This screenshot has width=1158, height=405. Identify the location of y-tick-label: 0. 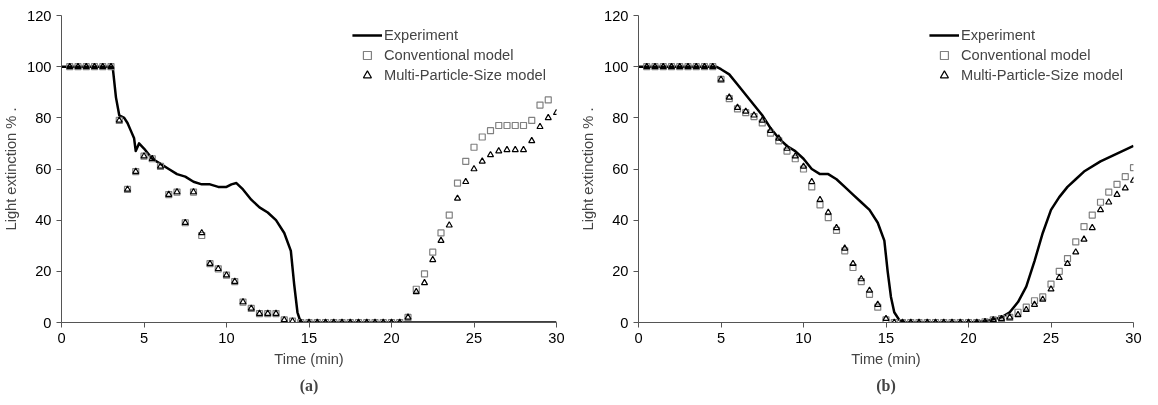
(47, 322).